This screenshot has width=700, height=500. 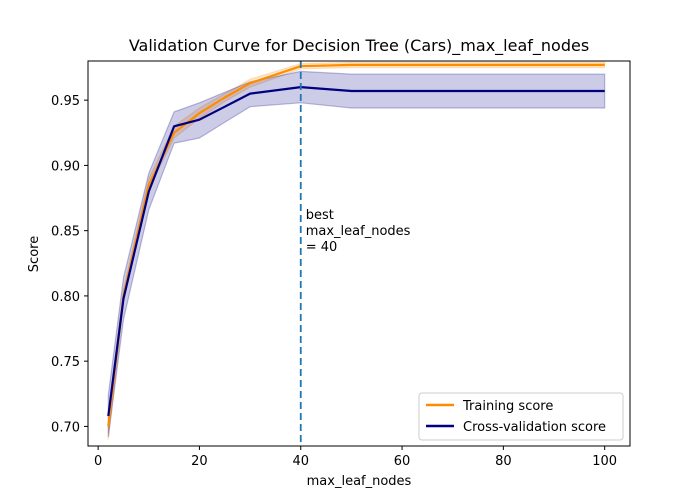 What do you see at coordinates (507, 406) in the screenshot?
I see `legend-label: Training score` at bounding box center [507, 406].